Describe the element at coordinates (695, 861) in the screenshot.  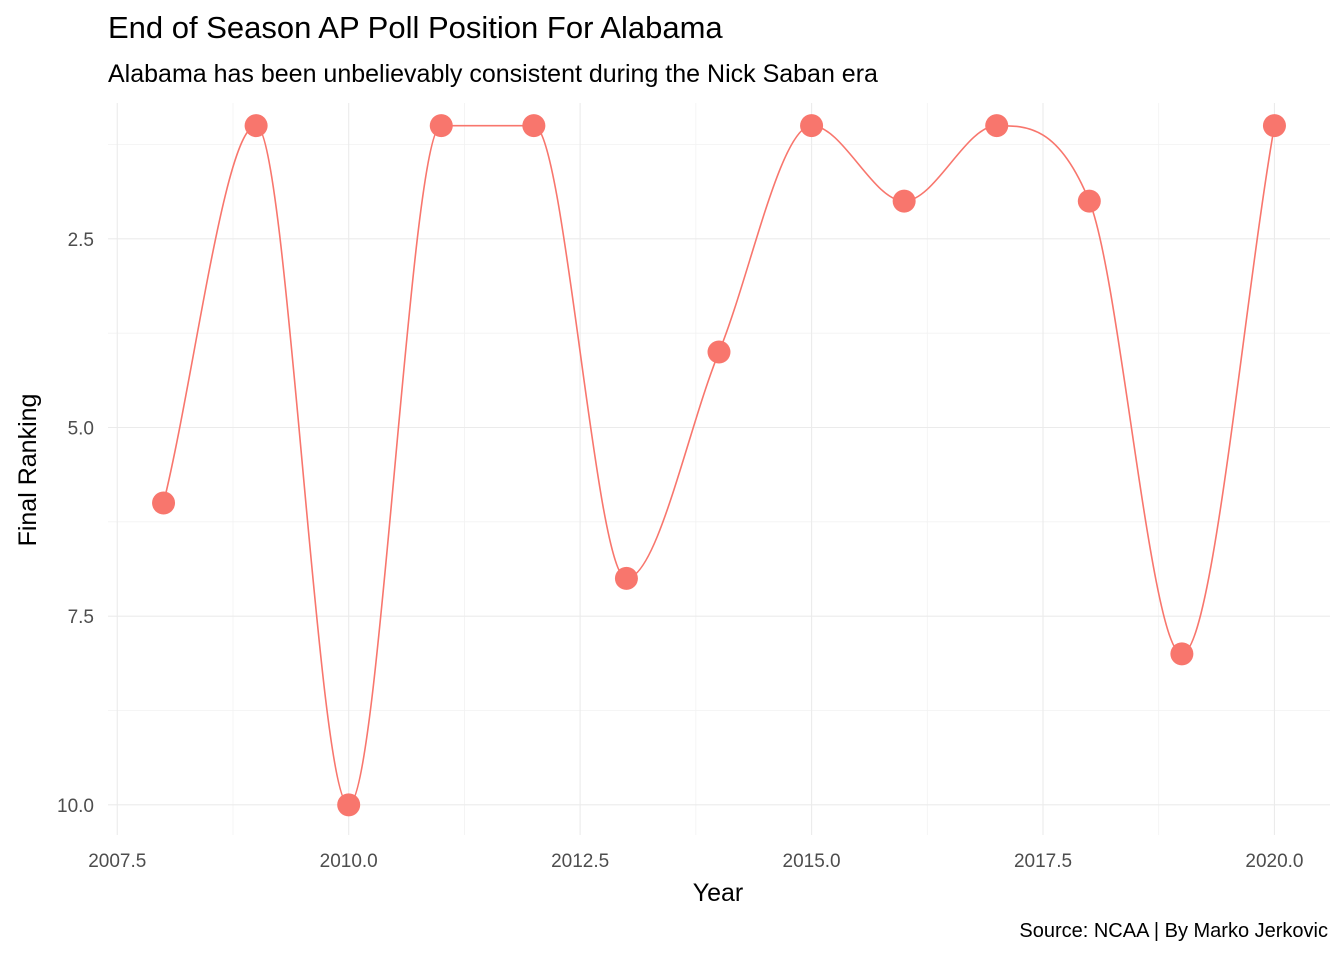
I see `x-axis-ticks: 2007.5 2010.0 2012.5 2015.0 2017.5 2020.0` at that location.